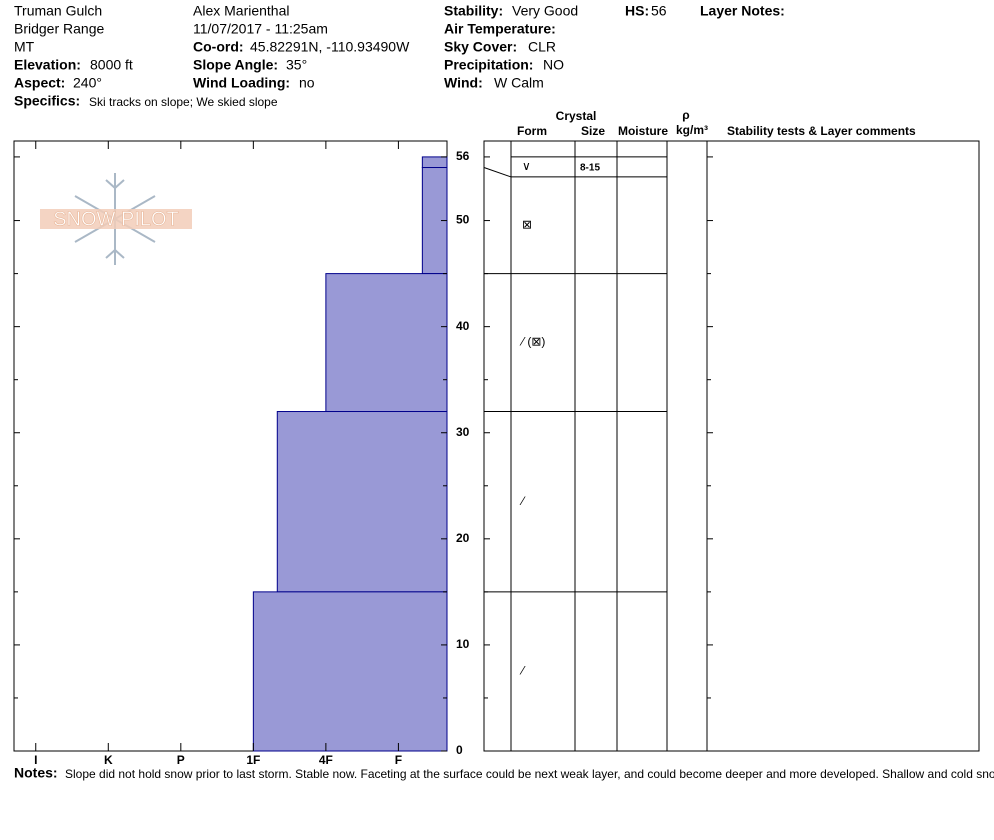  I want to click on y-tick-label: 10, so click(463, 644).